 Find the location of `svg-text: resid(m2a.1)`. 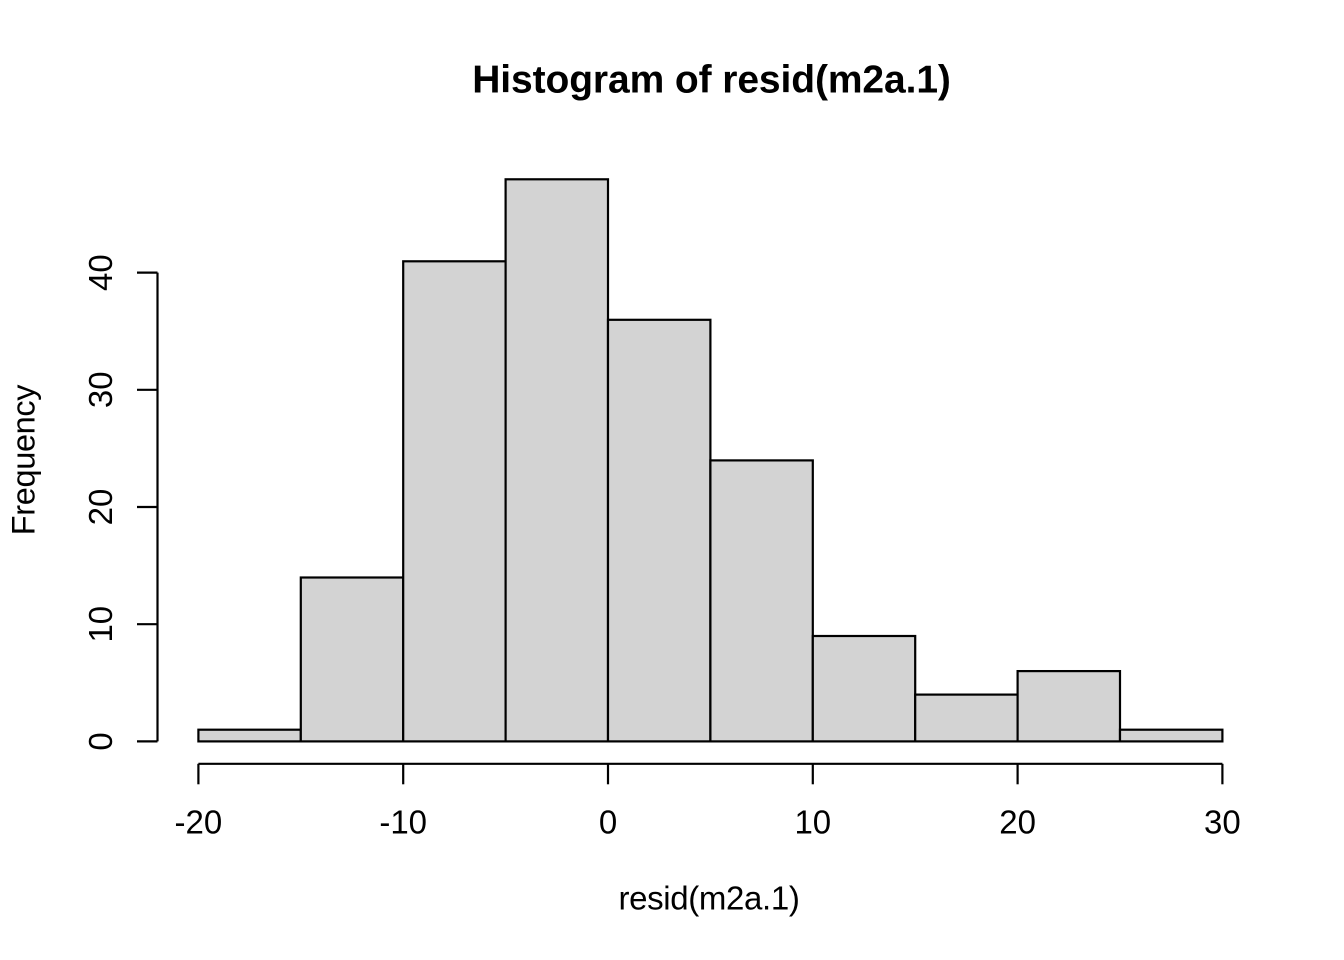

svg-text: resid(m2a.1) is located at coordinates (708, 898).